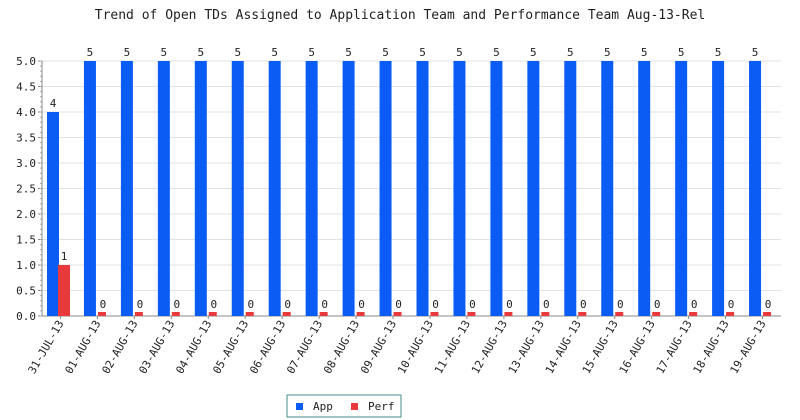  What do you see at coordinates (64, 256) in the screenshot?
I see `data-label-perf: 1` at bounding box center [64, 256].